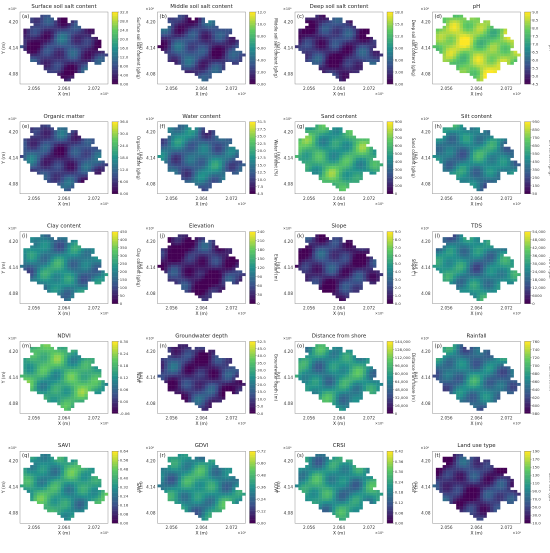 This screenshot has height=553, width=550. Describe the element at coordinates (399, 161) in the screenshot. I see `colorbar-tick-label: 400` at that location.